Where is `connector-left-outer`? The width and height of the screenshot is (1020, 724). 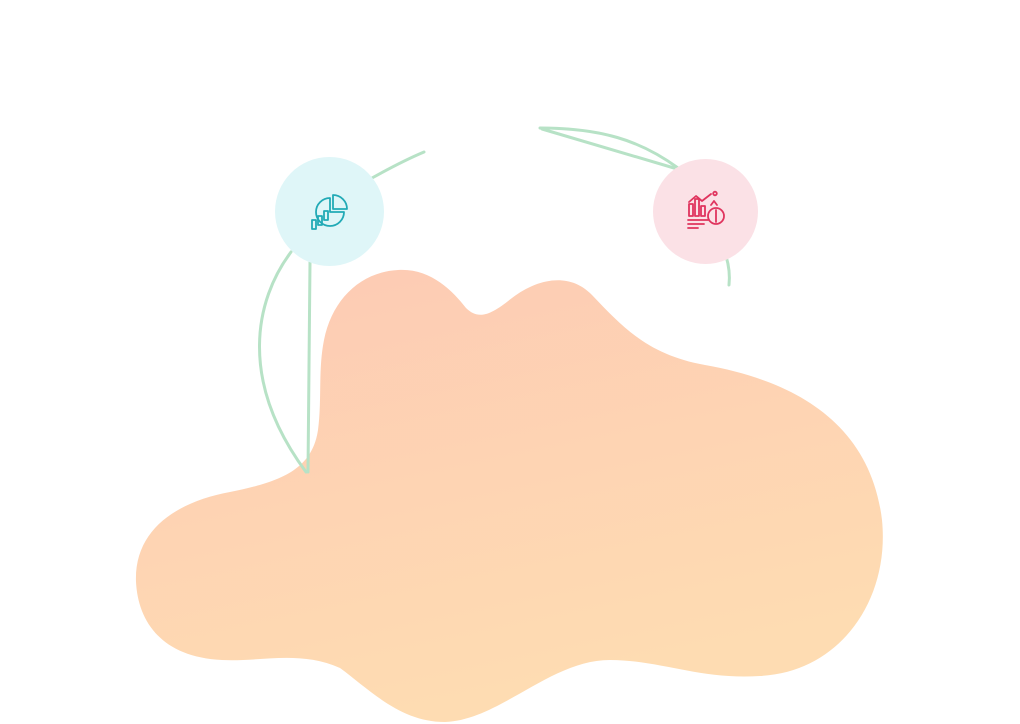 connector-left-outer is located at coordinates (283, 362).